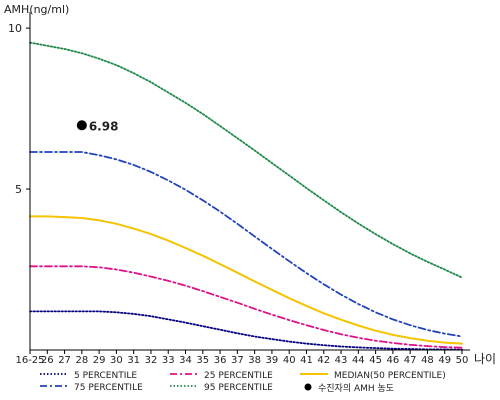 The width and height of the screenshot is (500, 400). I want to click on y-axis-label: AMH(ng/ml), so click(36, 9).